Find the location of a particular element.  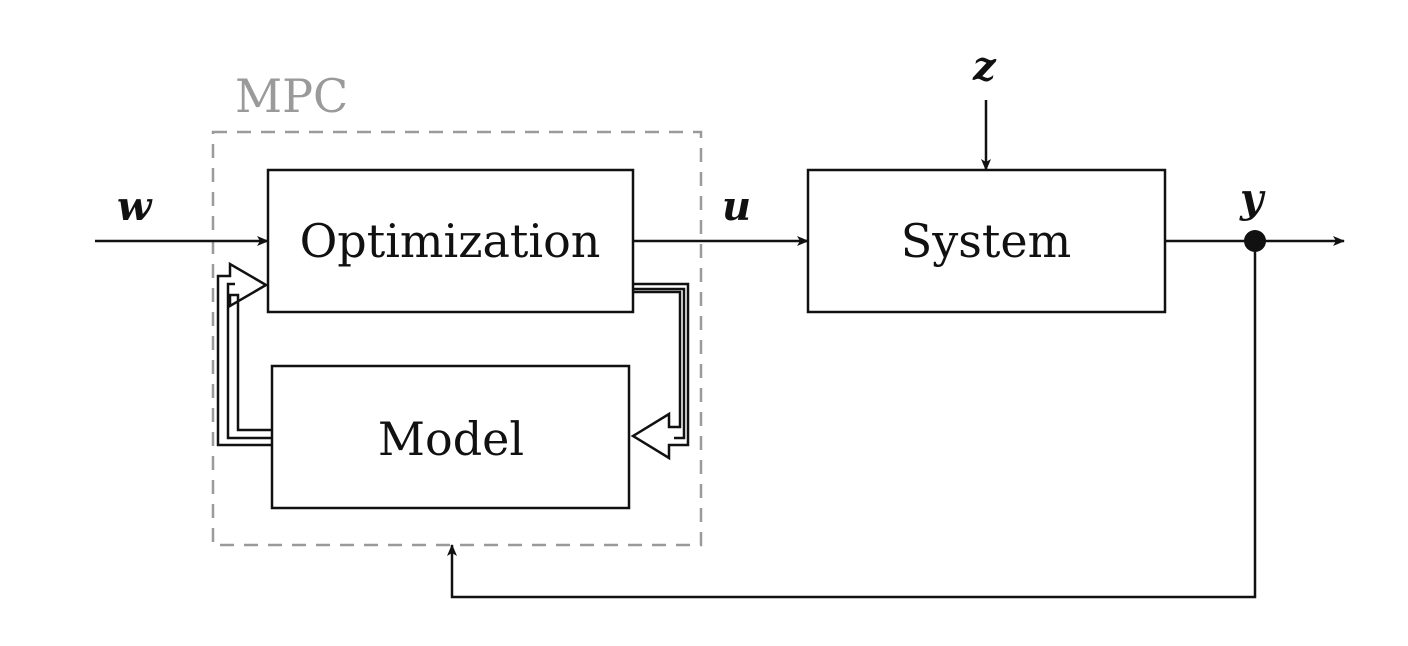

optimization-block is located at coordinates (450, 241).